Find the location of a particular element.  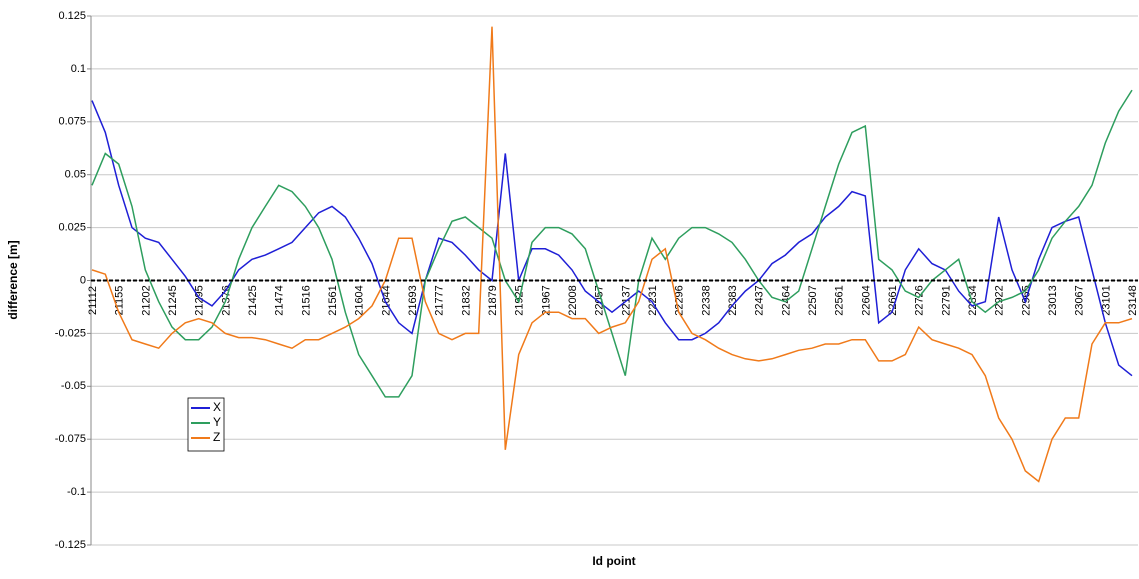

x-tick-label: 21202 is located at coordinates (146, 300).